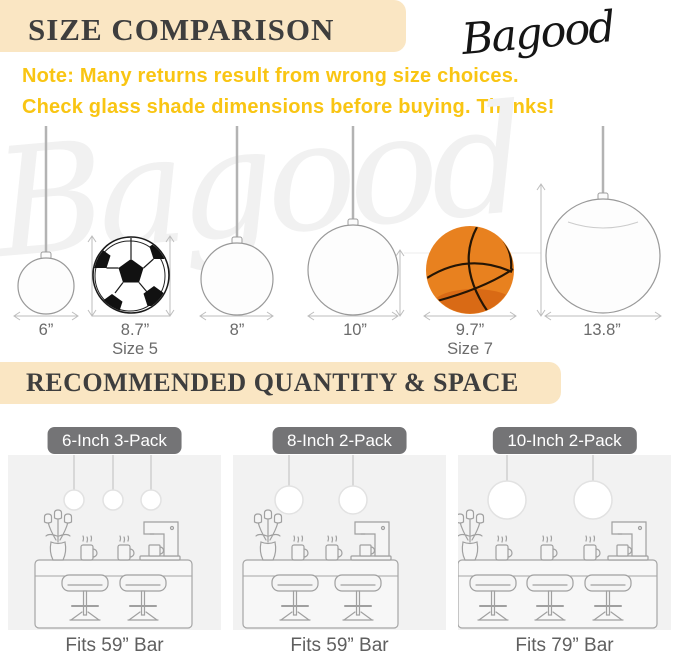  I want to click on bar-scene-8inch, so click(320, 542).